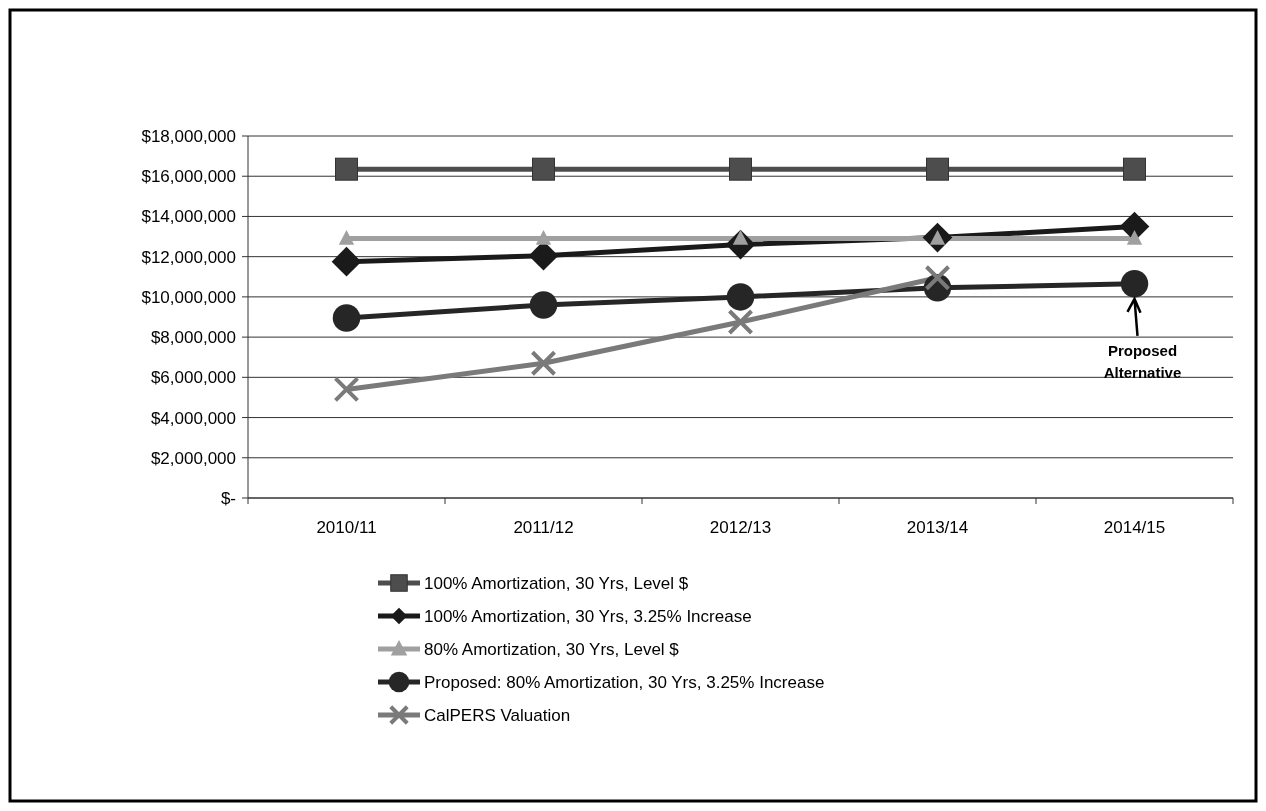 The width and height of the screenshot is (1266, 811). I want to click on y-tick-label: $16,000,000, so click(188, 177).